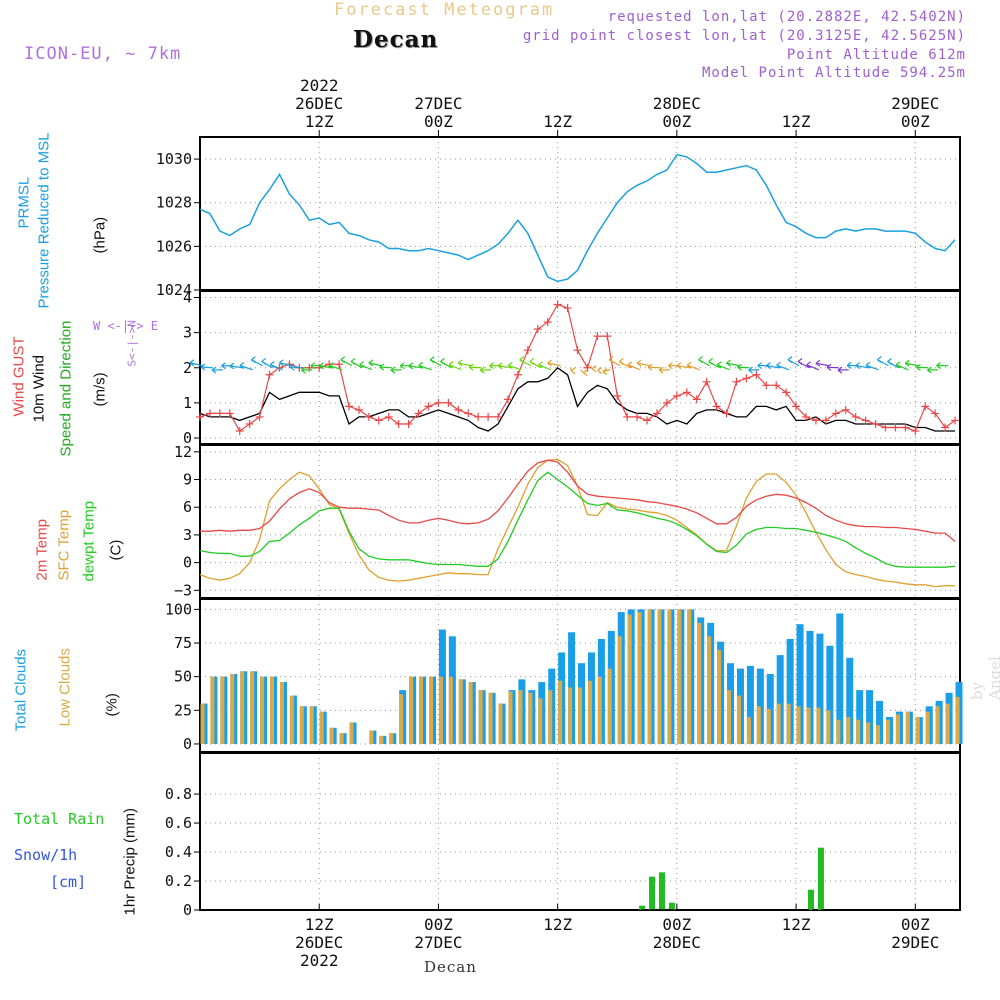 This screenshot has height=1000, width=1000. What do you see at coordinates (915, 103) in the screenshot?
I see `top-time-label: 29DEC` at bounding box center [915, 103].